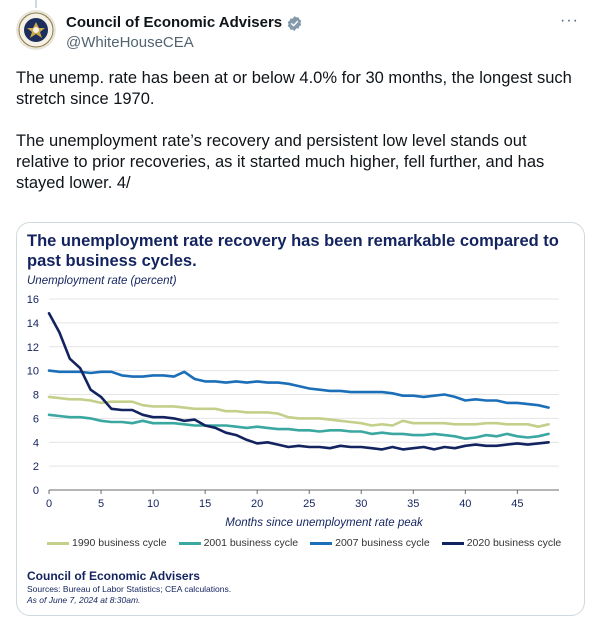 The image size is (601, 619). I want to click on legend-item-1990: 1990 business cycle, so click(107, 543).